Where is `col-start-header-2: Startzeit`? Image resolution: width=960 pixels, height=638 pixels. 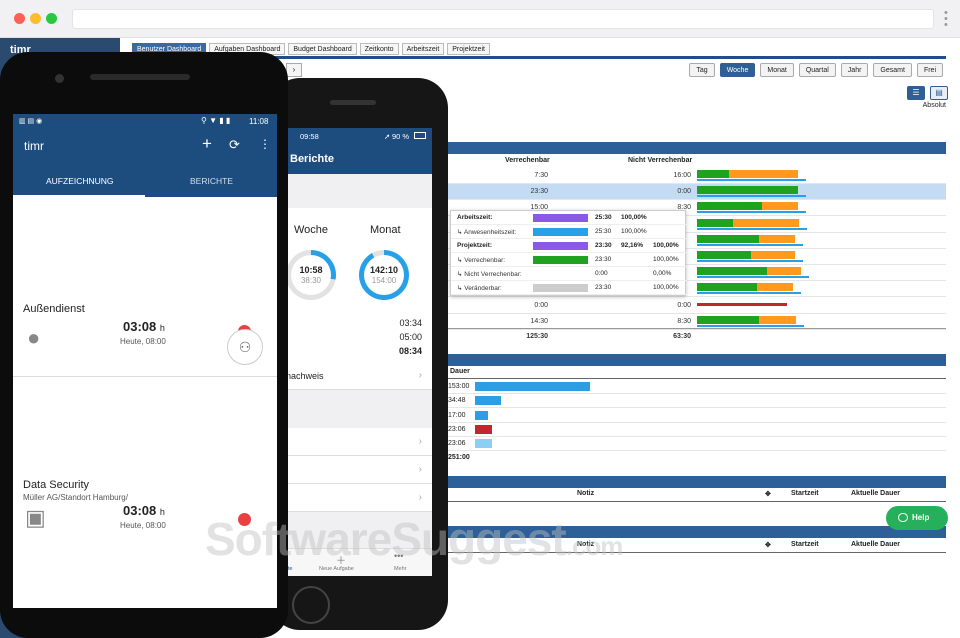 col-start-header-2: Startzeit is located at coordinates (805, 544).